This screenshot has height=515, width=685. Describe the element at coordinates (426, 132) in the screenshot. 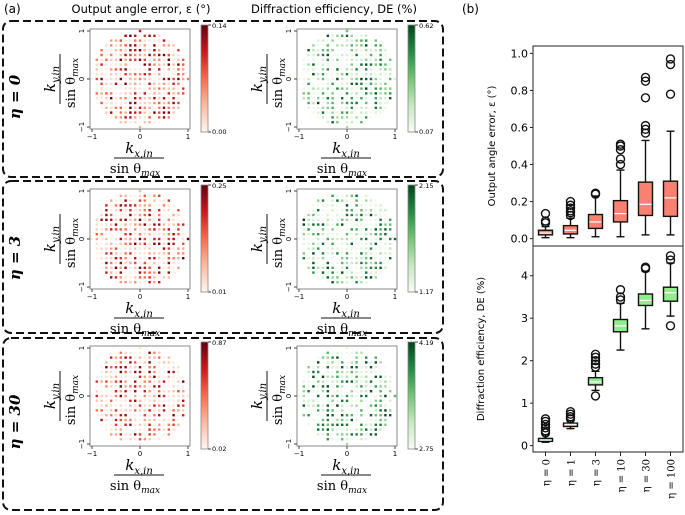

I see `colorbar-min-label: 0.07` at that location.